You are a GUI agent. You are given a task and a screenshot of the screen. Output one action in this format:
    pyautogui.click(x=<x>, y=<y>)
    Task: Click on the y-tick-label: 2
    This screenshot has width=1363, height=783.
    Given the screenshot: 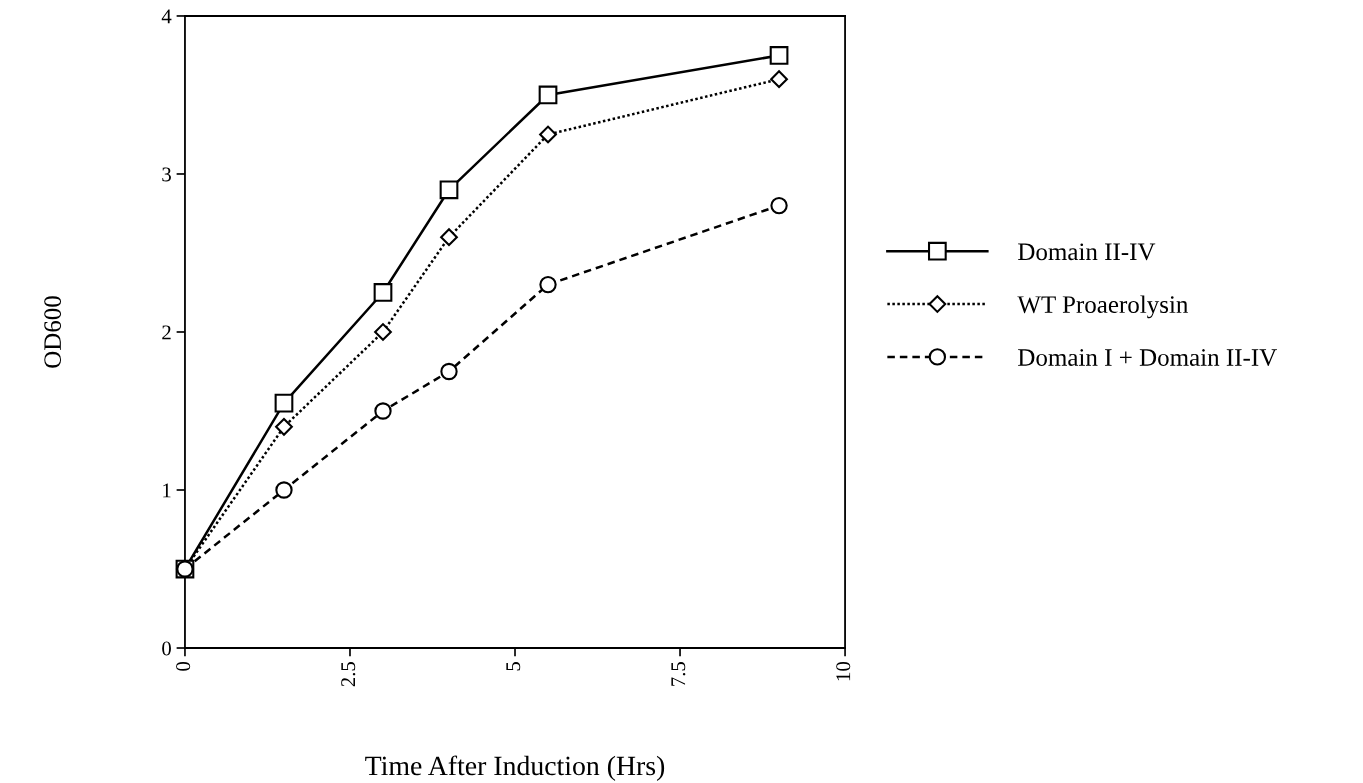 What is the action you would take?
    pyautogui.click(x=166, y=332)
    